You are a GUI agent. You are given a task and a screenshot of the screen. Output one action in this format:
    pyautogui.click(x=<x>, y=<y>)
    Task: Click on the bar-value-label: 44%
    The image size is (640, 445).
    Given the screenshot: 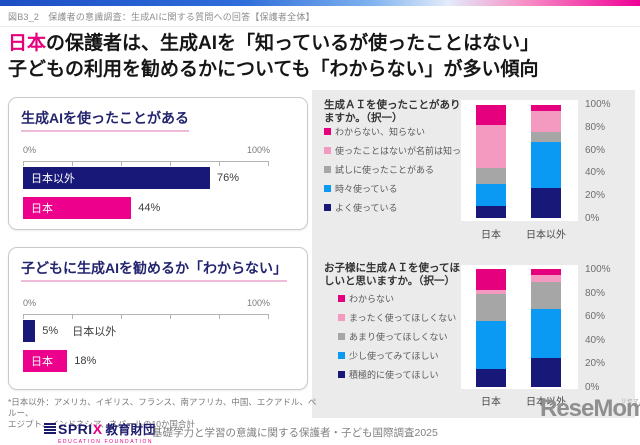 What is the action you would take?
    pyautogui.click(x=149, y=208)
    